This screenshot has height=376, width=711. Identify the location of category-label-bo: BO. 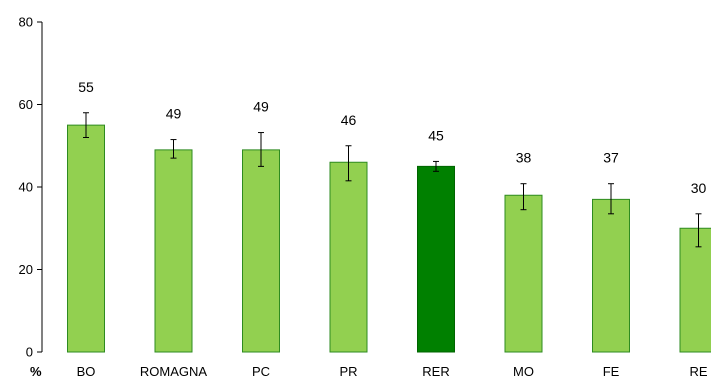
(86, 370).